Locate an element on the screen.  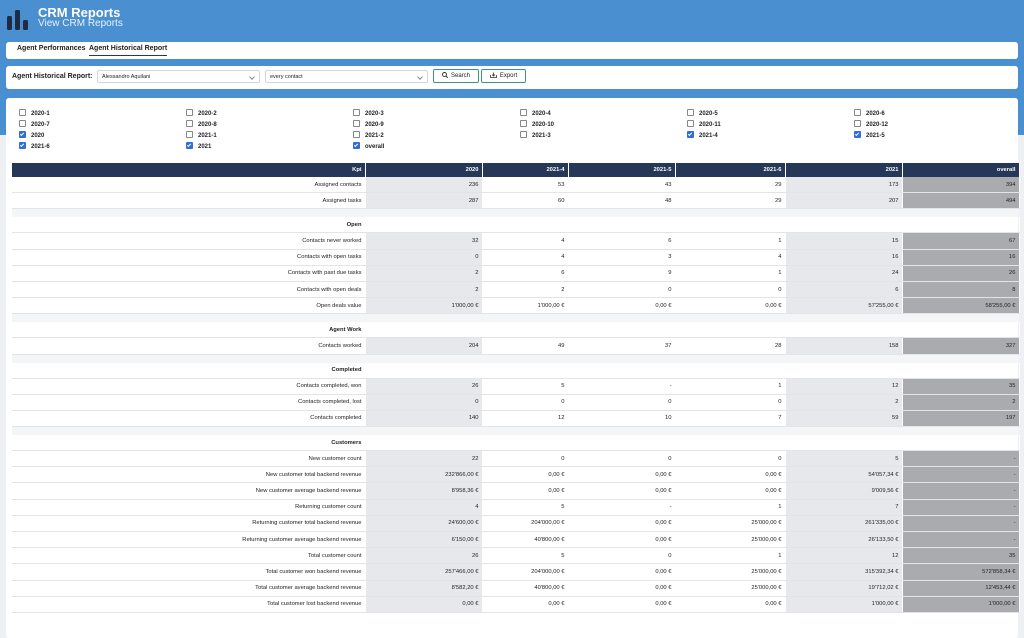
period-checkbox: 2020-11 is located at coordinates (704, 124).